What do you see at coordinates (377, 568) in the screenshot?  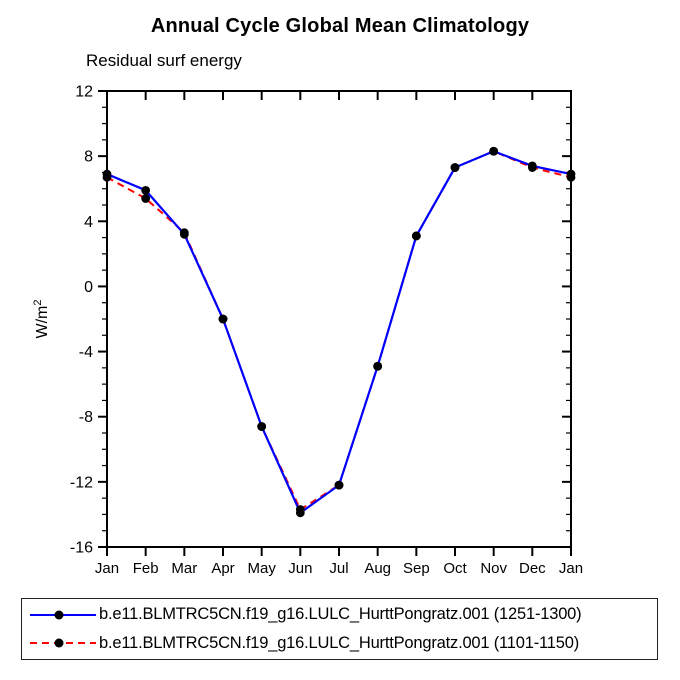 I see `x-axis-tick-label: Aug` at bounding box center [377, 568].